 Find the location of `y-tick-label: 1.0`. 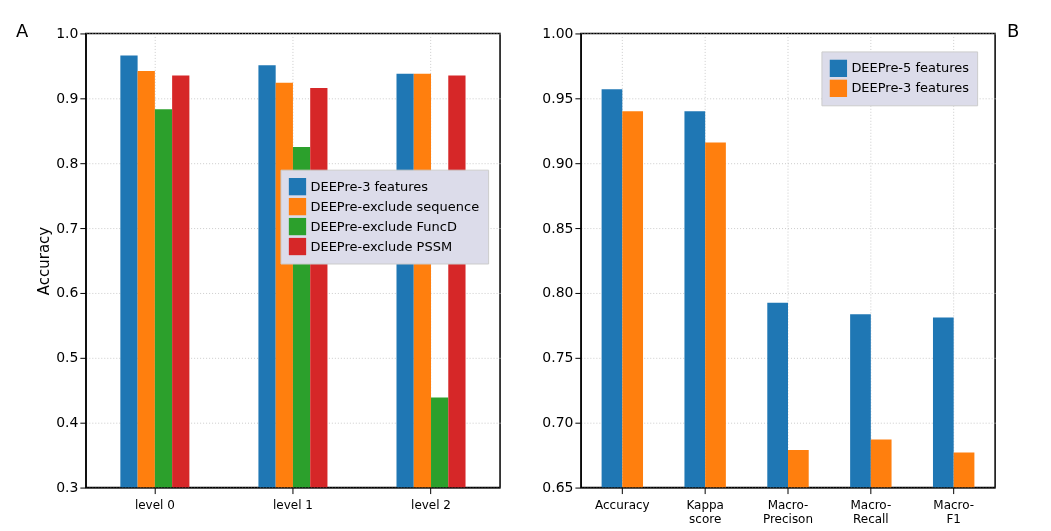

y-tick-label: 1.0 is located at coordinates (67, 32).